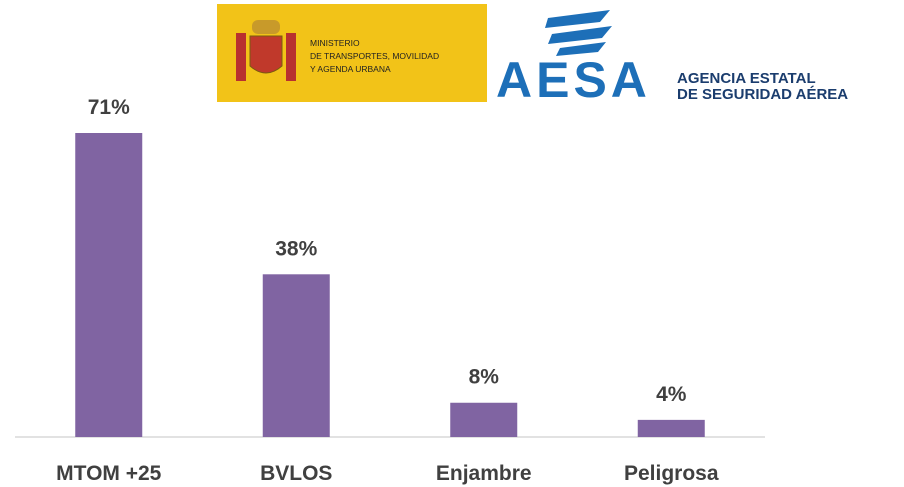 The width and height of the screenshot is (904, 487). Describe the element at coordinates (746, 78) in the screenshot. I see `agency-text: AGENCIA ESTATAL` at that location.